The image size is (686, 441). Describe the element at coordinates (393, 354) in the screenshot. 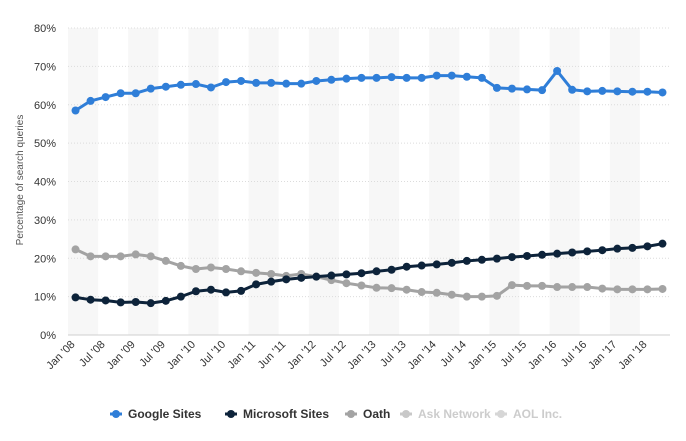

I see `x-tick-label: Jul '13` at that location.